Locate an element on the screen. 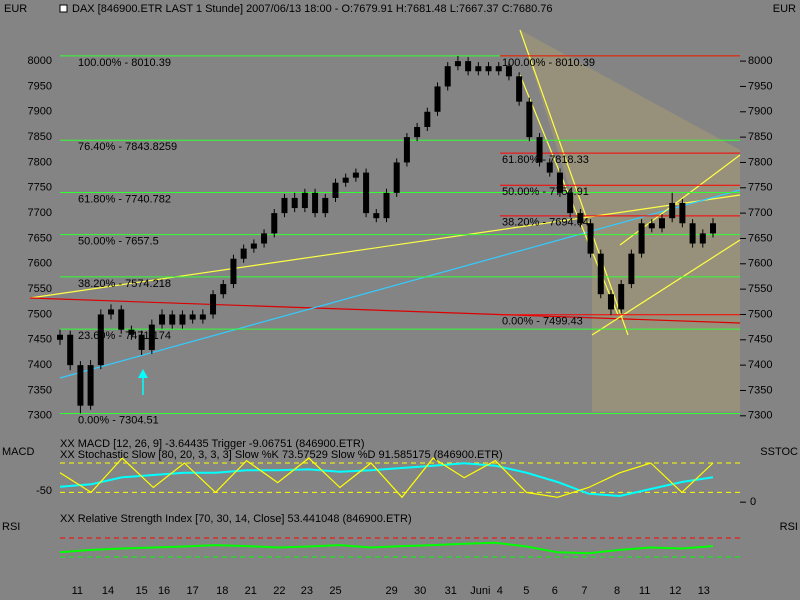 Image resolution: width=800 pixels, height=600 pixels. fib-label: 38.20% - 7574.218 is located at coordinates (124, 284).